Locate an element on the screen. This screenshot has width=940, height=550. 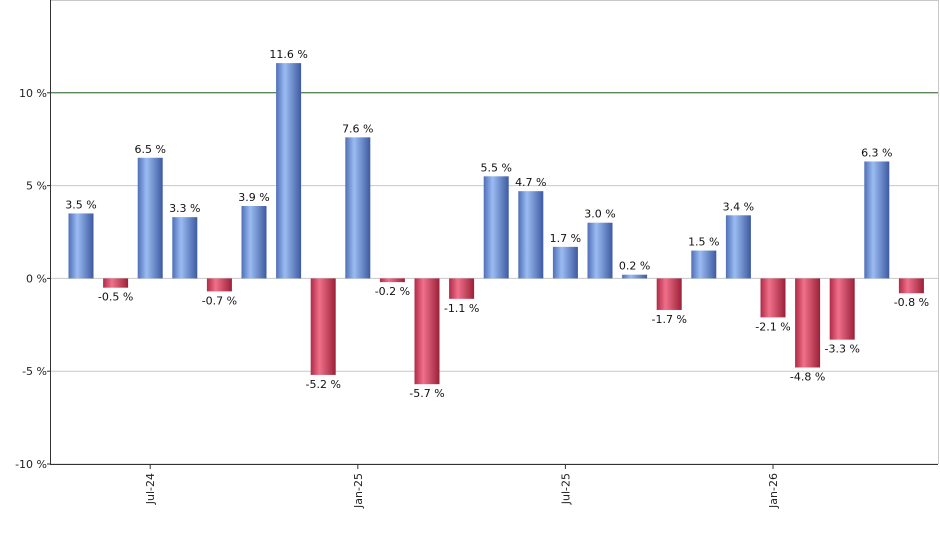
data-label: 3.5 % is located at coordinates (80, 204).